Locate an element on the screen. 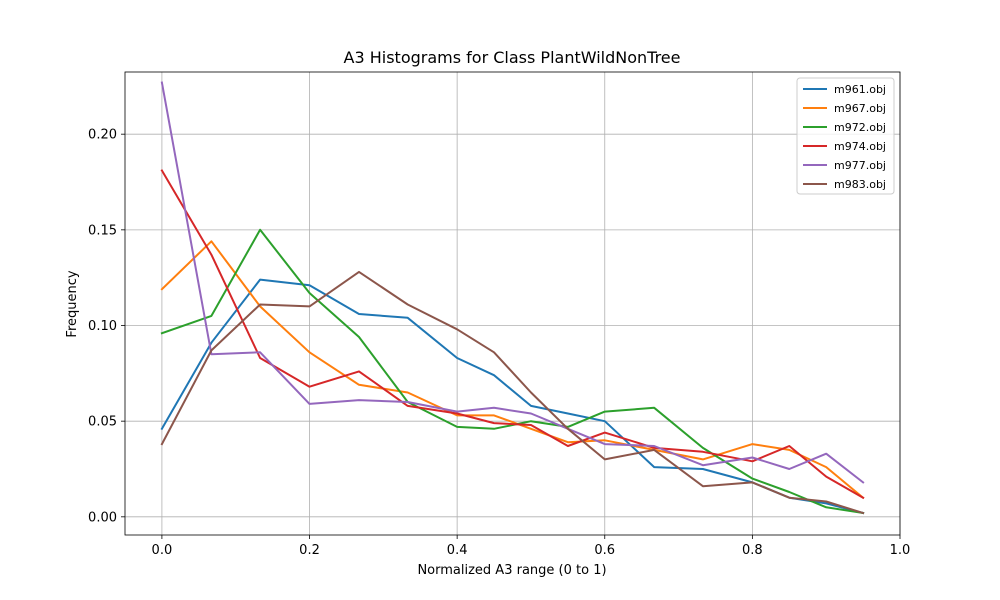  y-axis-label: Frequency is located at coordinates (72, 303).